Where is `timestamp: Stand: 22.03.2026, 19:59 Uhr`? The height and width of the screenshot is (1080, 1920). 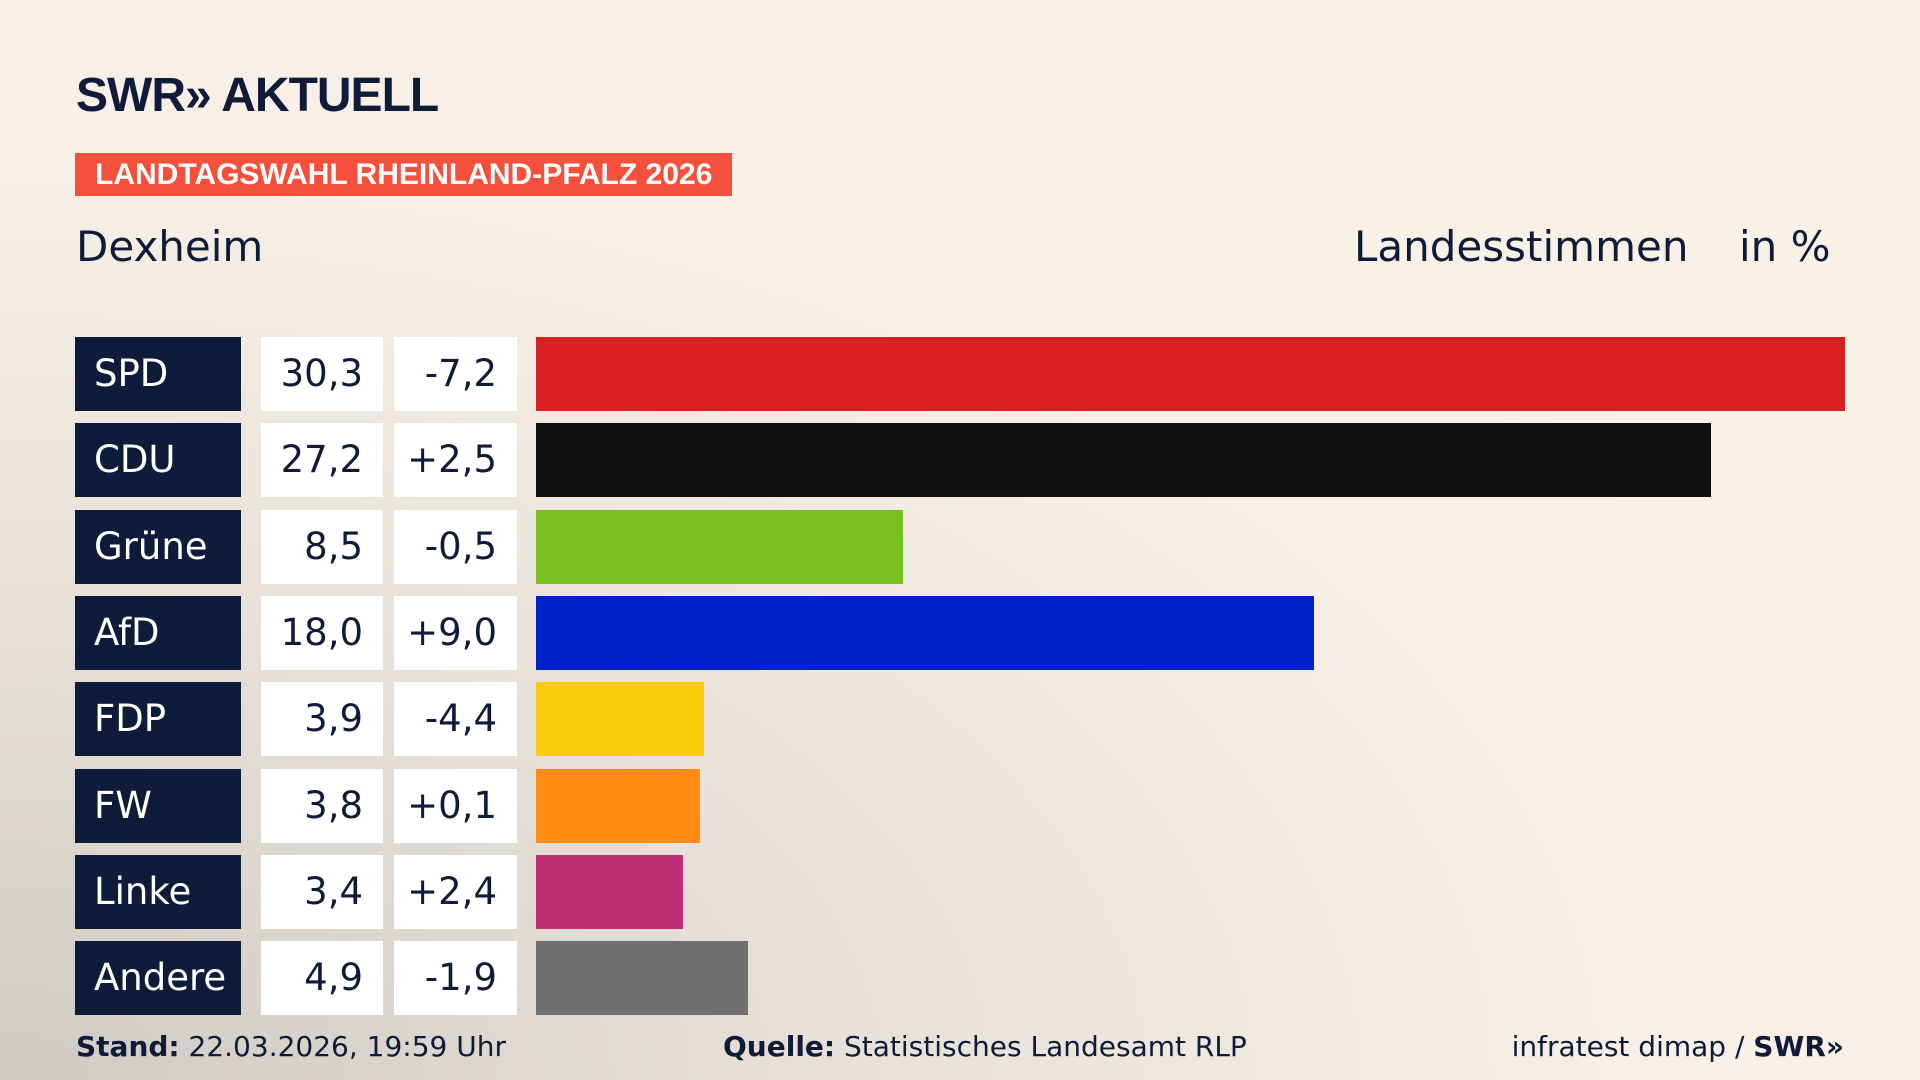
timestamp: Stand: 22.03.2026, 19:59 Uhr is located at coordinates (291, 1046).